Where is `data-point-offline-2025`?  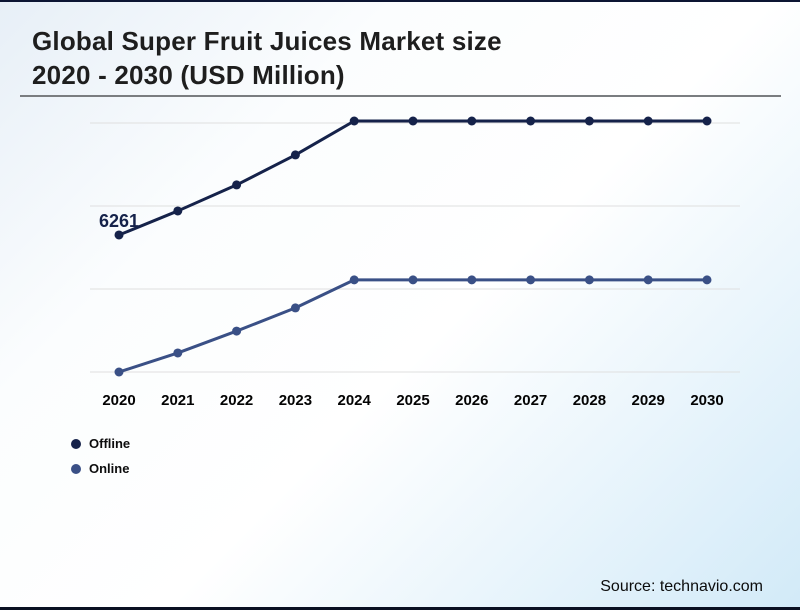
data-point-offline-2025 is located at coordinates (413, 121).